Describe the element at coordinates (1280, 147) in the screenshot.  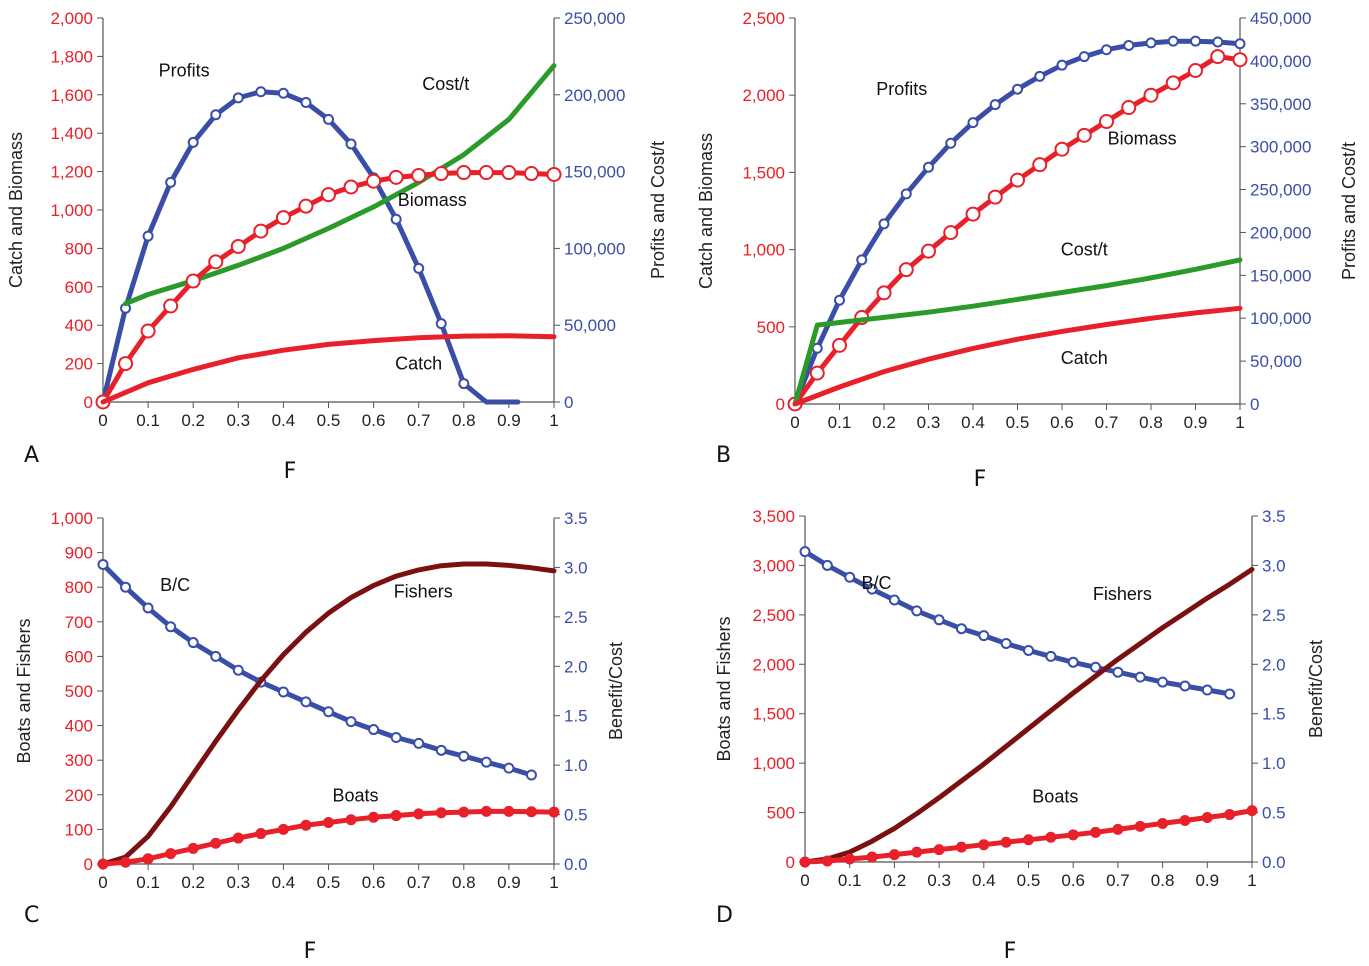
I see `y-right-tick-label: 300,000` at that location.